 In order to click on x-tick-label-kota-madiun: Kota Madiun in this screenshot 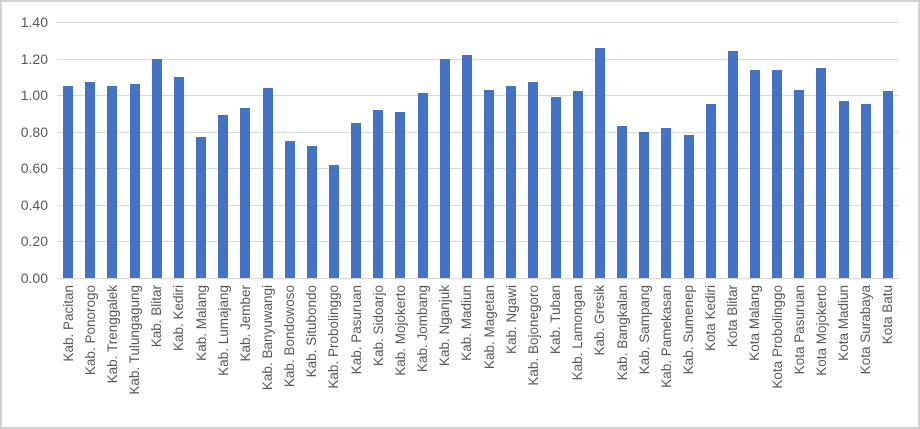, I will do `click(844, 323)`.